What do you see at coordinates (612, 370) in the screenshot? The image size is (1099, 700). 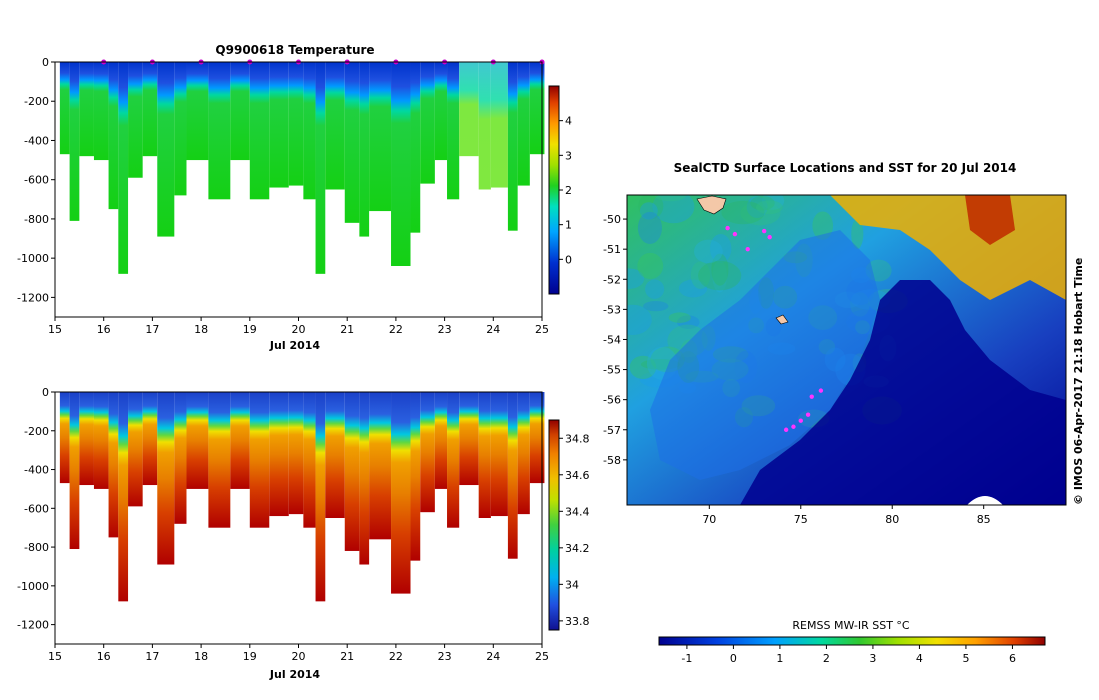 I see `map-y-tick-label: -55` at bounding box center [612, 370].